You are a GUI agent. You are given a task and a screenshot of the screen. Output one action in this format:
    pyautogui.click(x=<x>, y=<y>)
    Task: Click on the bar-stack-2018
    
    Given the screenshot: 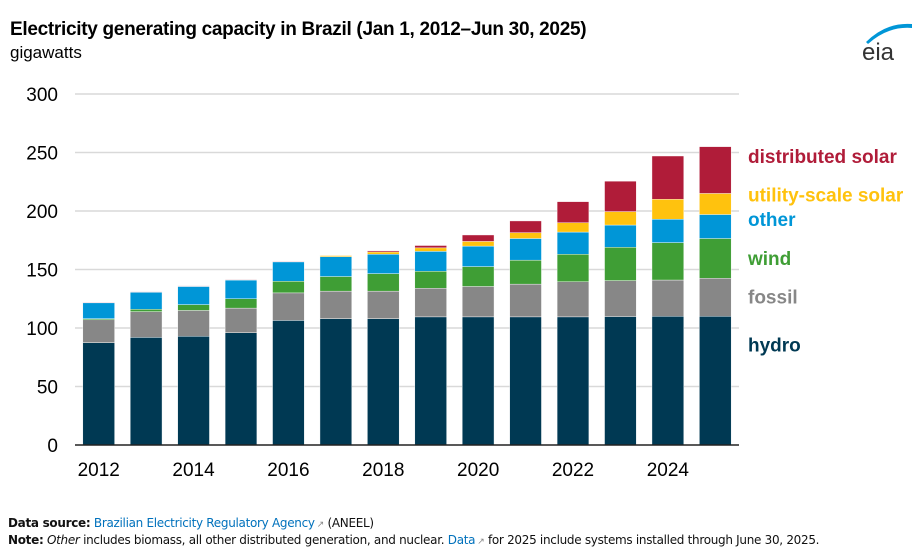 What is the action you would take?
    pyautogui.click(x=383, y=348)
    